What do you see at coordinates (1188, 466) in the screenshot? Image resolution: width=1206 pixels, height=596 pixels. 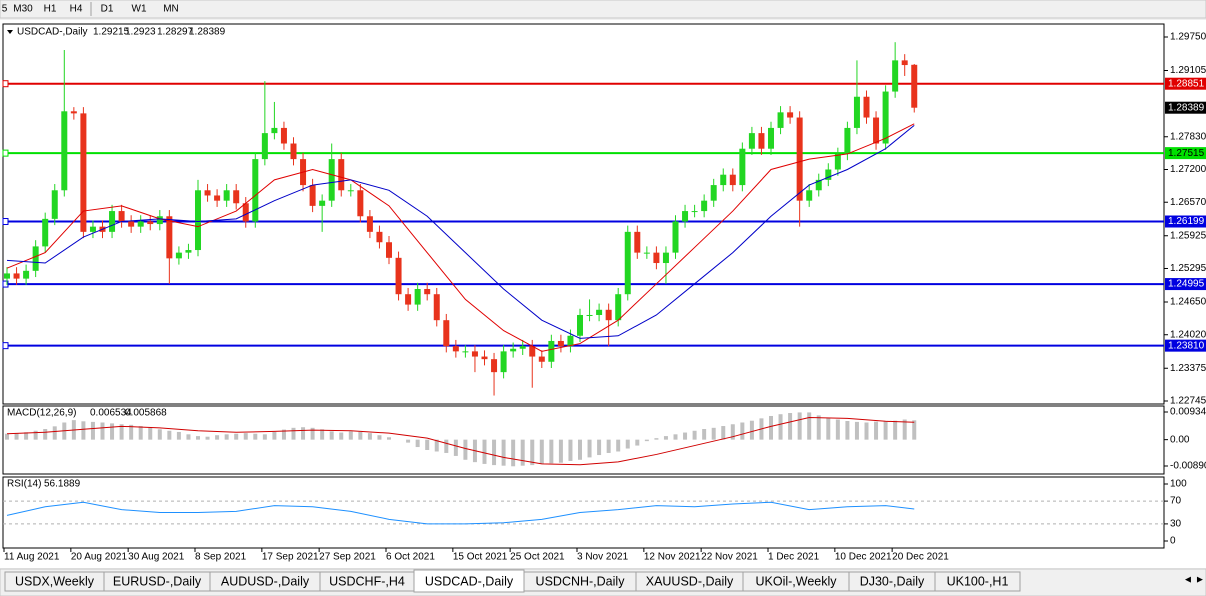 I see `y-tick-label: -0.00890` at bounding box center [1188, 466].